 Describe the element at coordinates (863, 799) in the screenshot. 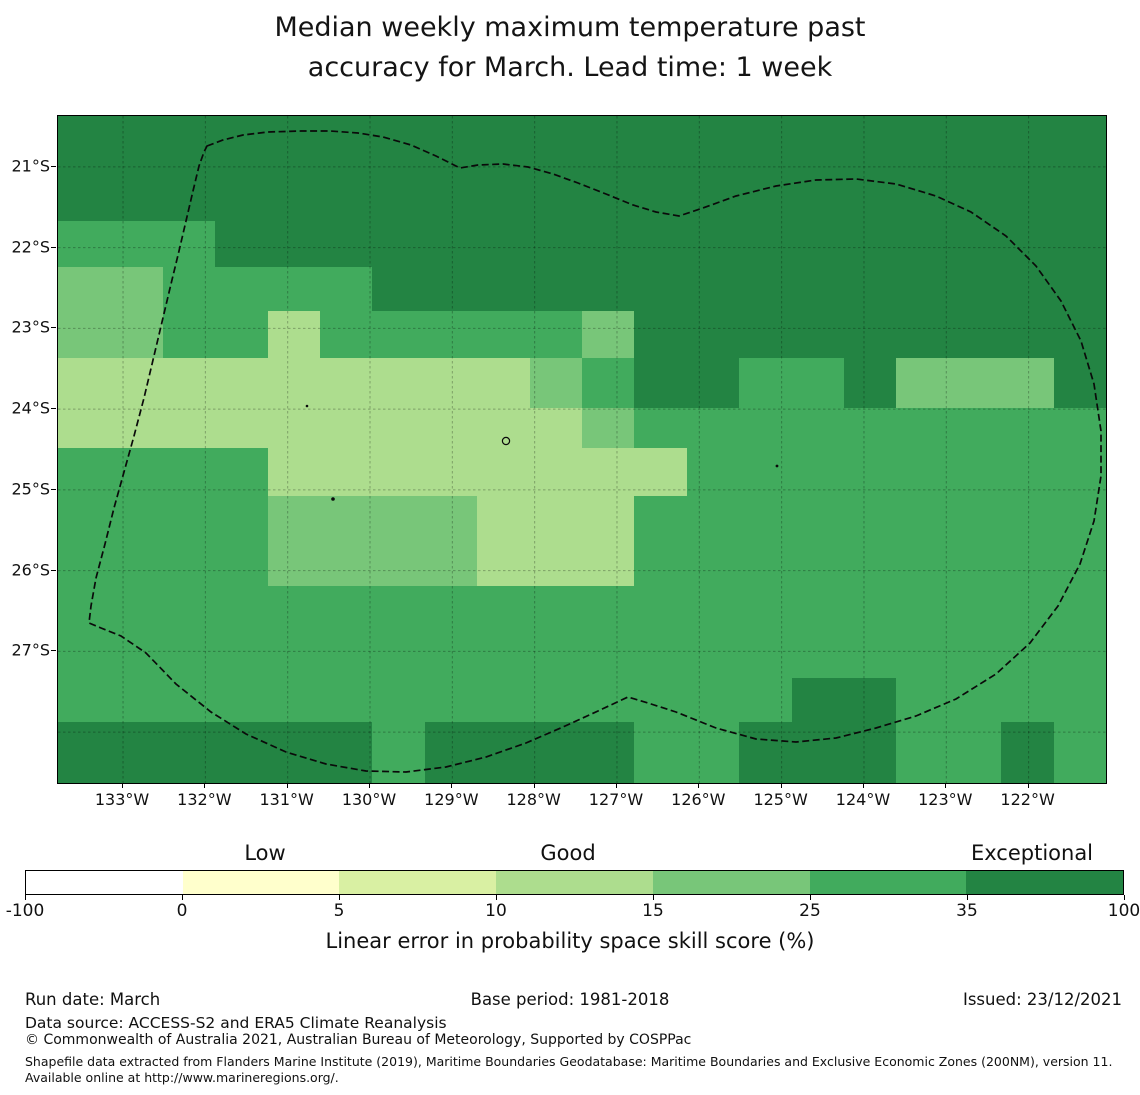

I see `longitude-tick-label: 124°W` at that location.